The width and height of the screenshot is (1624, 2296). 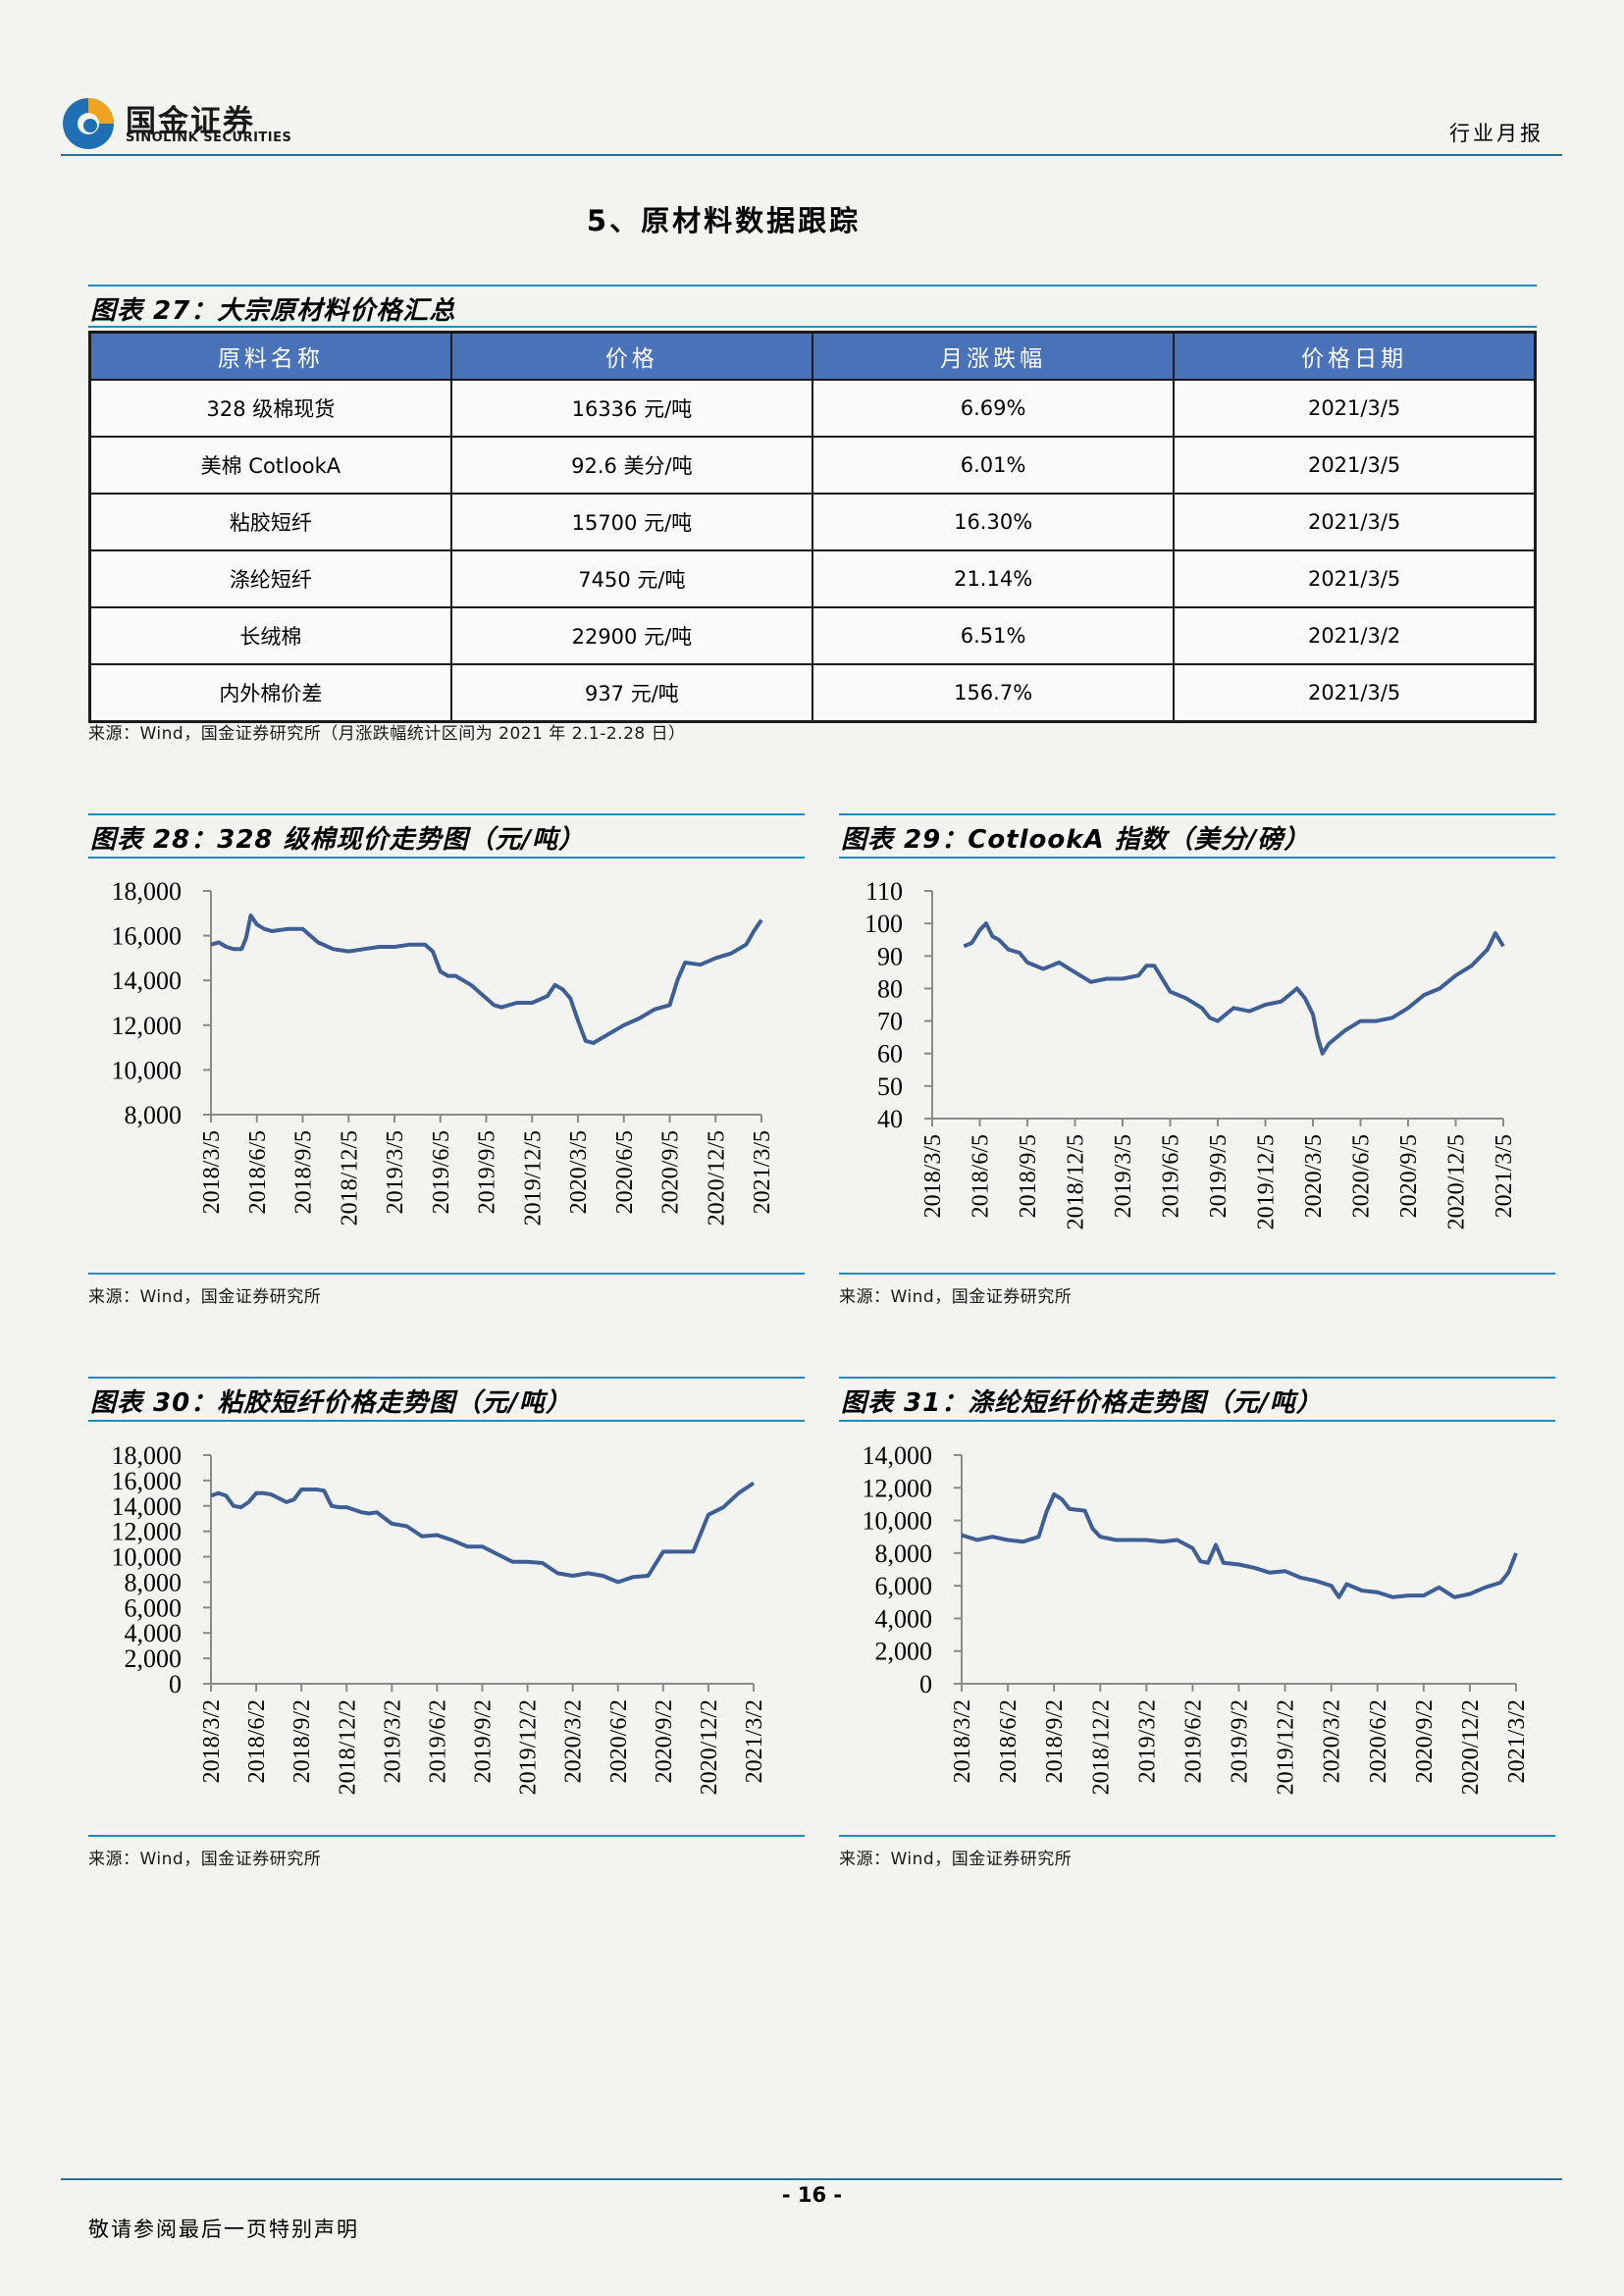 I want to click on figure-31-caption: 图表 31：涤纶短纤价格走势图（元/吨）, so click(x=1082, y=1403).